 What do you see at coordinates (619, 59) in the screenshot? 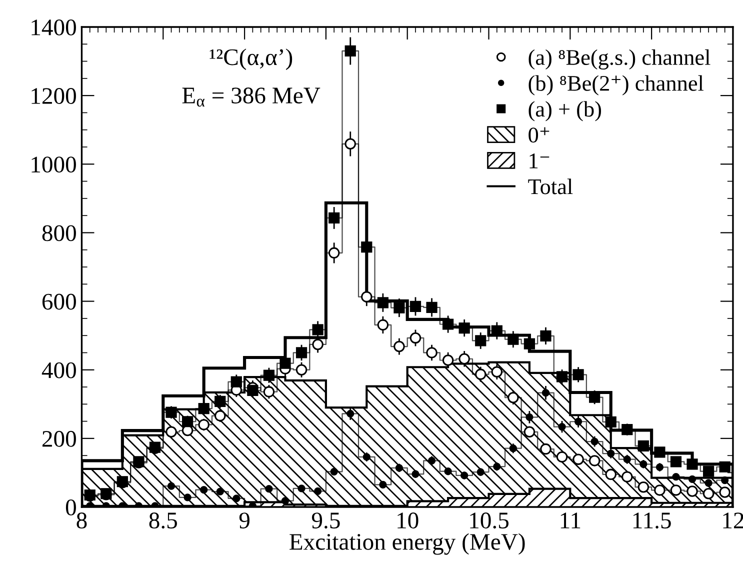
I see `legend-label: (a) ⁸Be(g.s.) channel` at bounding box center [619, 59].